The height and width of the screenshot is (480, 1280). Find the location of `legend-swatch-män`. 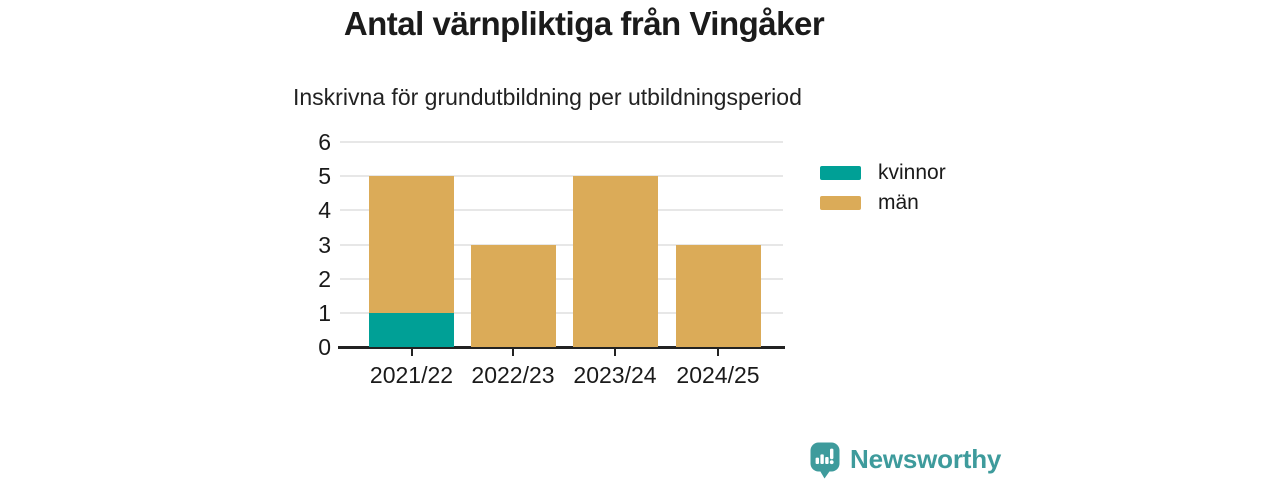

legend-swatch-män is located at coordinates (840, 203).